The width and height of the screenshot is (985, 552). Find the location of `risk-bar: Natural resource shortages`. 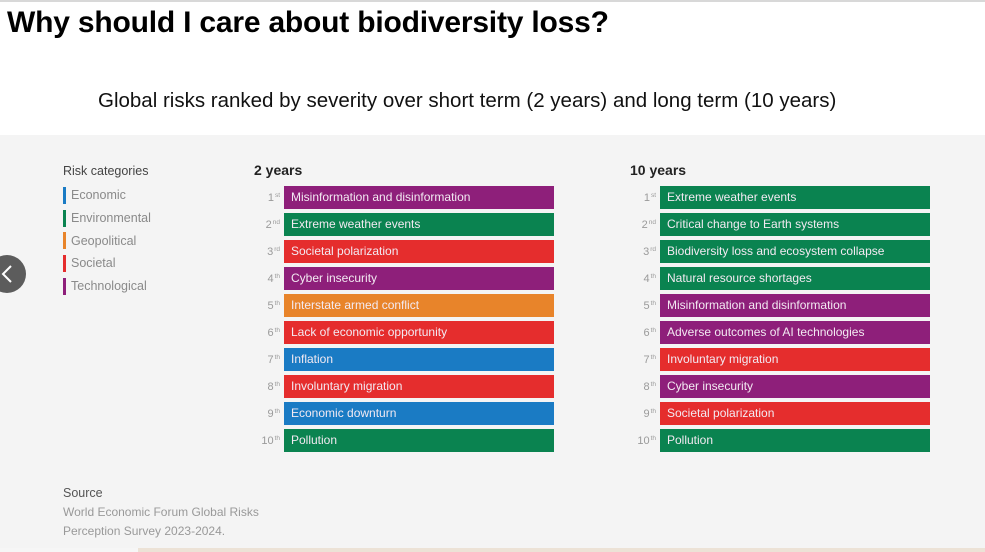

risk-bar: Natural resource shortages is located at coordinates (795, 278).